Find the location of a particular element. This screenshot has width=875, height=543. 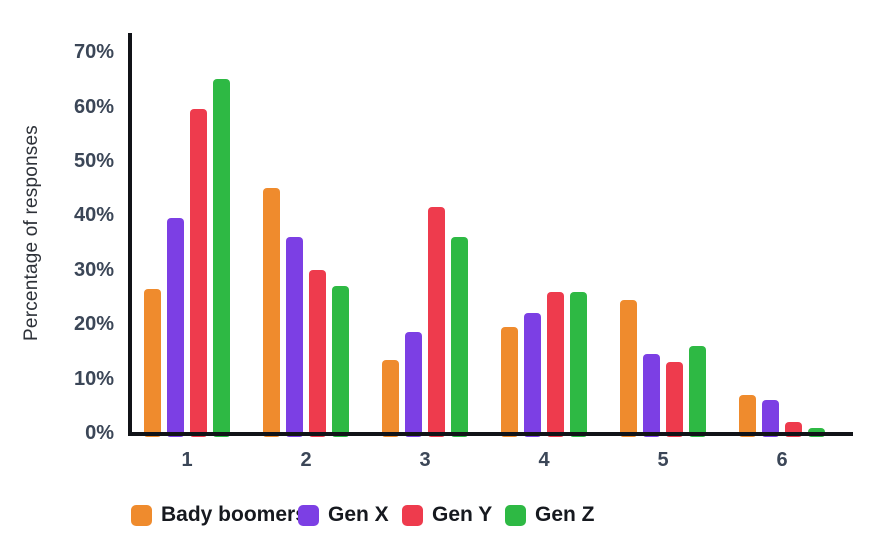

y-tick-label: 0% is located at coordinates (99, 433).